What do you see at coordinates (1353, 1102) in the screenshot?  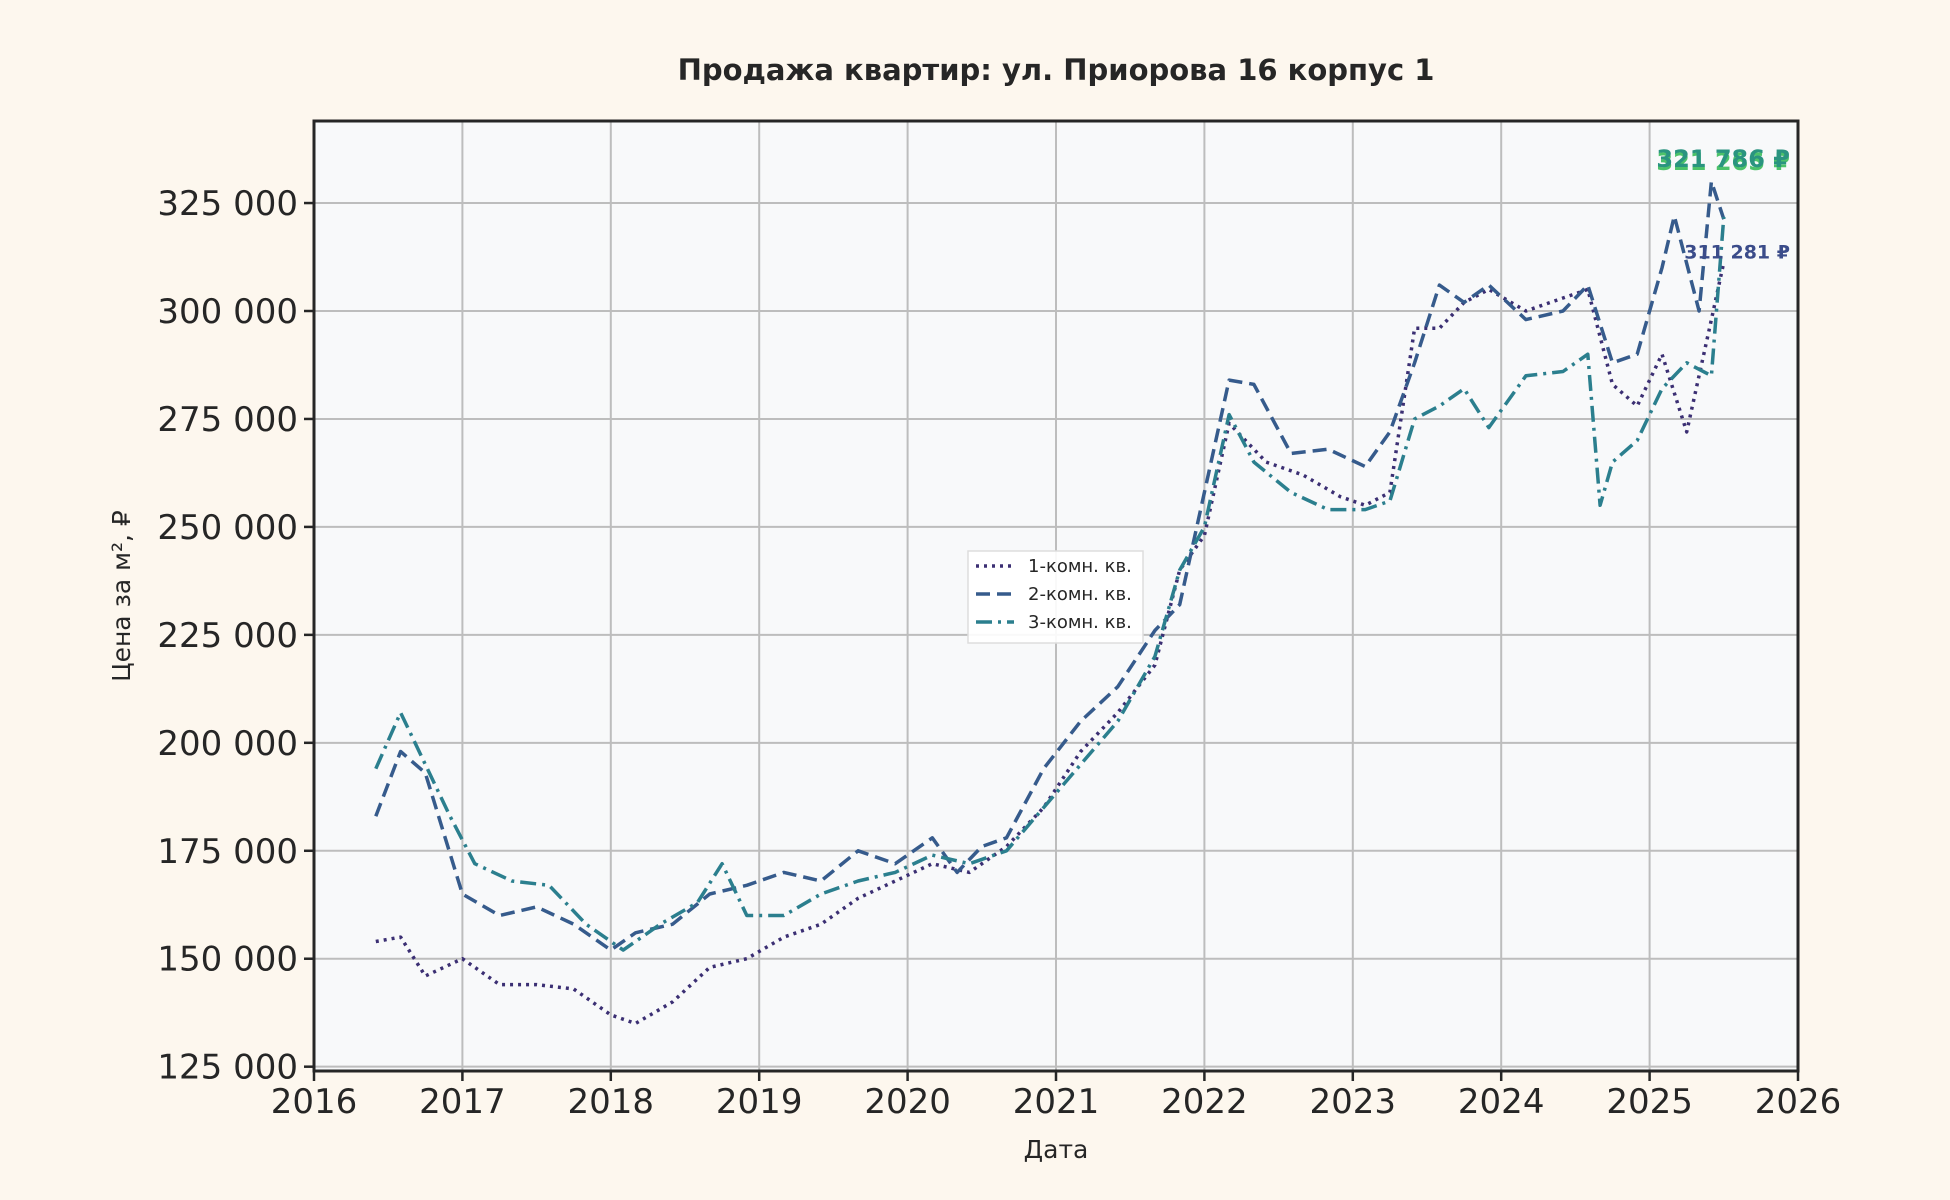 I see `x-tick-label: 2023` at bounding box center [1353, 1102].